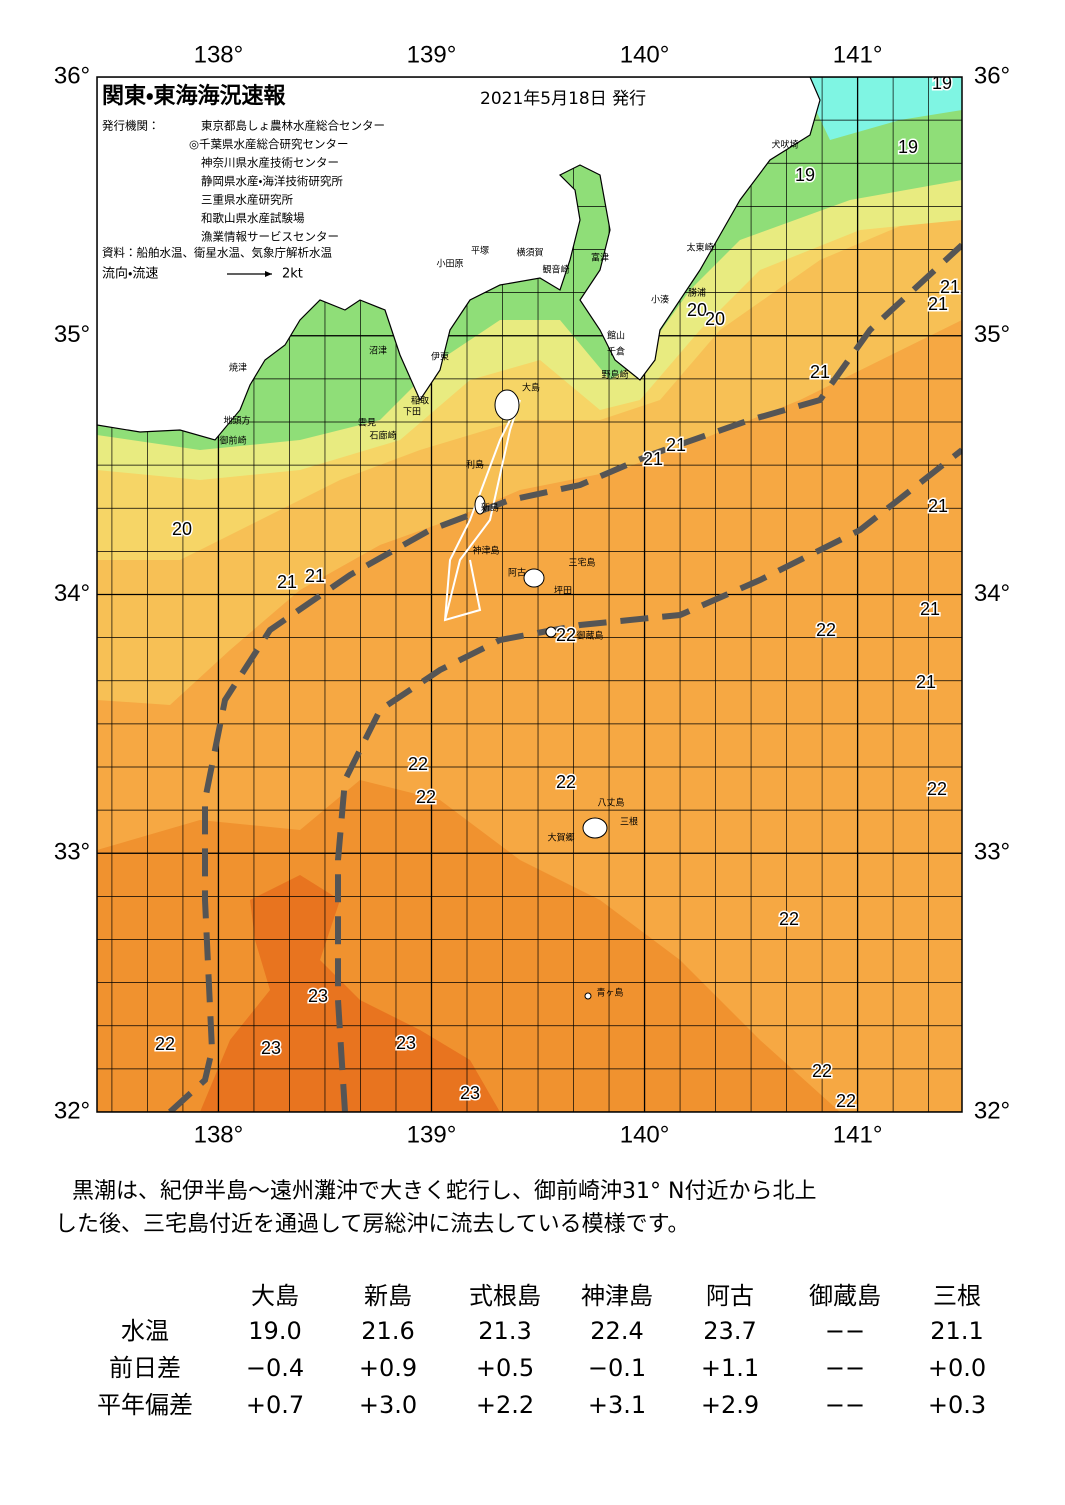 The width and height of the screenshot is (1065, 1505). Describe the element at coordinates (247, 200) in the screenshot. I see `issuer-name: 三重県水産研究所` at that location.